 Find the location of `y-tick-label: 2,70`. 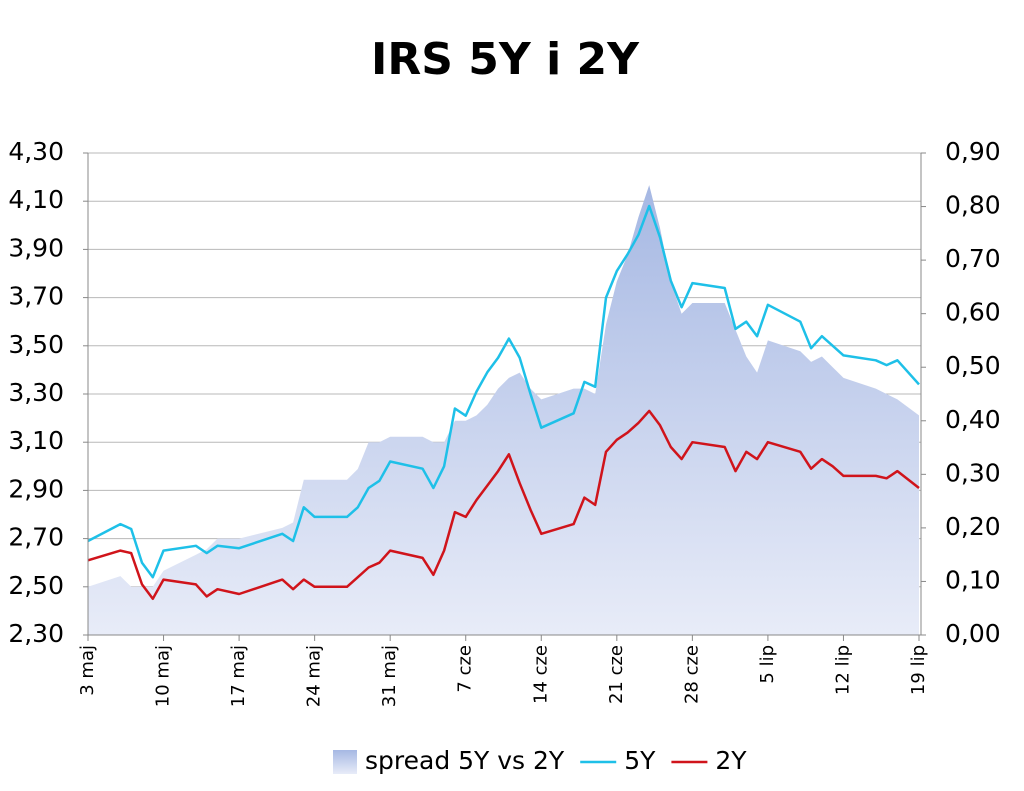

y-tick-label: 2,70 is located at coordinates (36, 537).